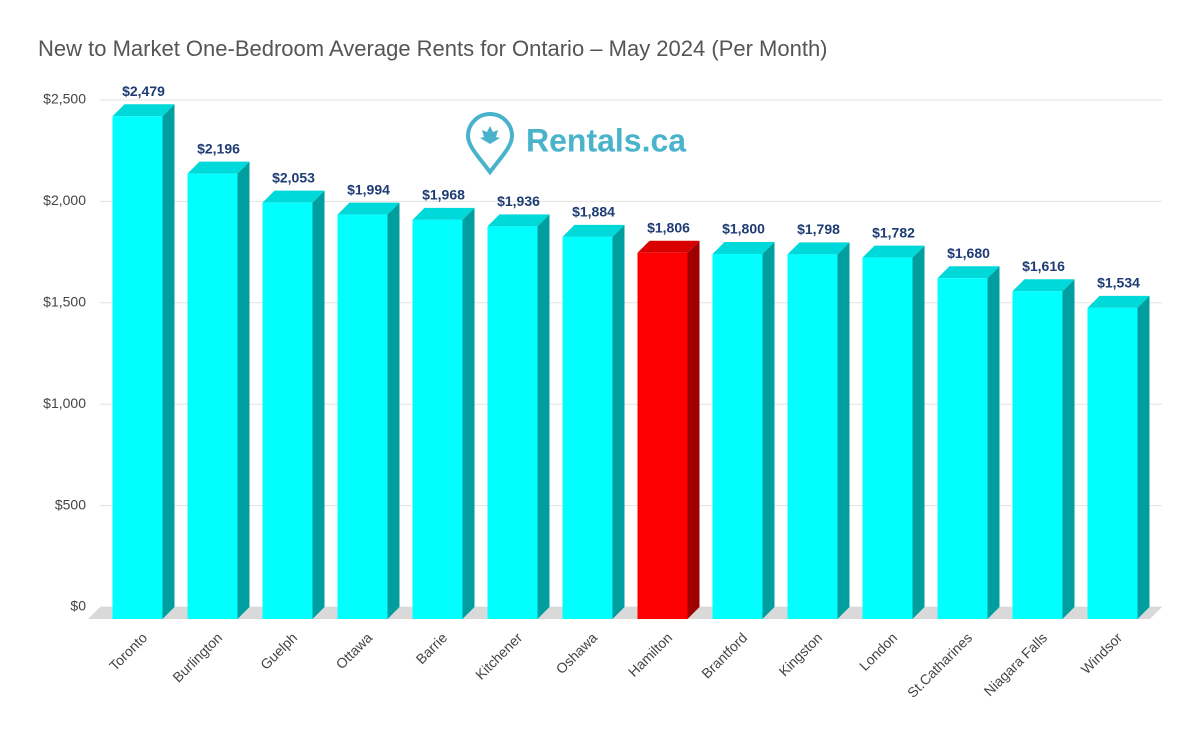  I want to click on value-label: $2,053, so click(293, 177).